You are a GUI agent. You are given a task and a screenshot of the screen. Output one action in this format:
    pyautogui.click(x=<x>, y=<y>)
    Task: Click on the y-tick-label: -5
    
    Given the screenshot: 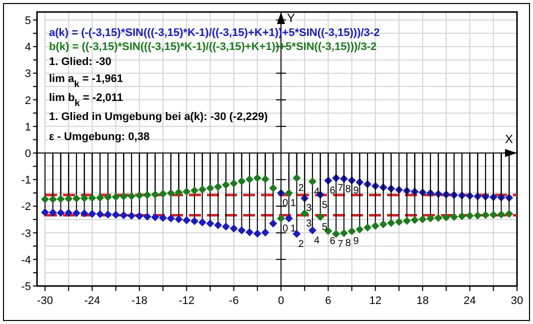 What is the action you would take?
    pyautogui.click(x=26, y=287)
    